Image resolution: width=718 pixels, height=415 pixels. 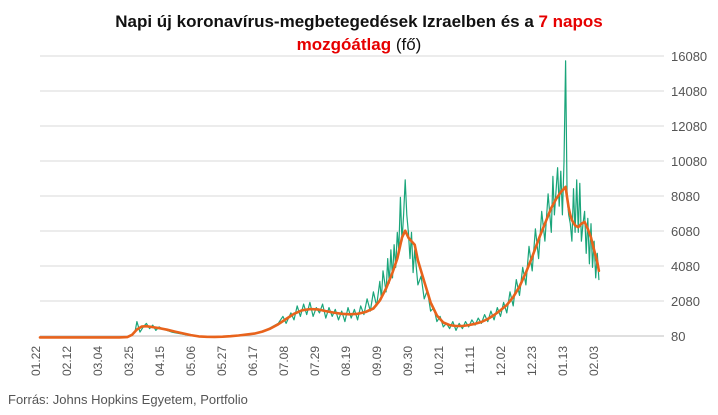 I want to click on x-tick-label: 01.13, so click(x=563, y=361).